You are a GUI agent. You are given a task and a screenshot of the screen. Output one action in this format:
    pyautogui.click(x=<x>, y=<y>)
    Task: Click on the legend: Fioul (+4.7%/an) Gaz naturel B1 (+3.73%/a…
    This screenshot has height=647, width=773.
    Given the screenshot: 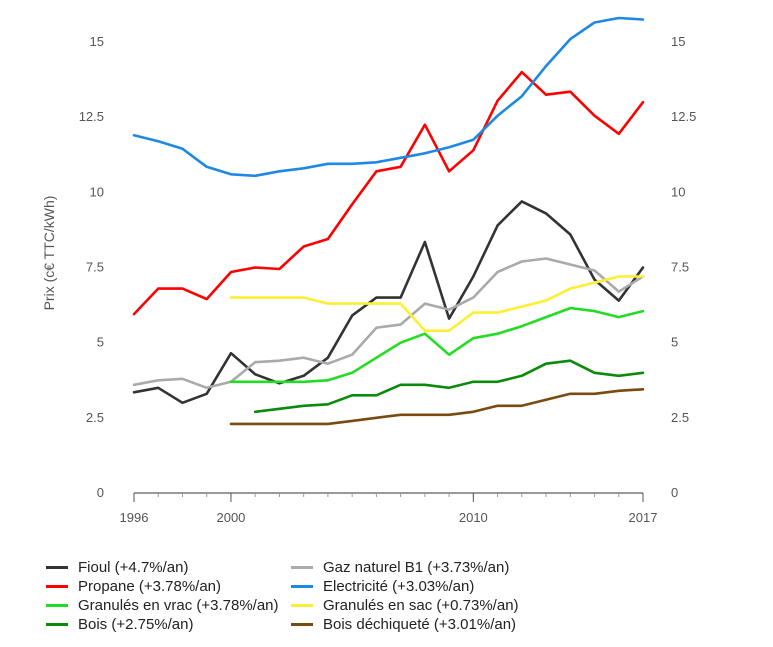 What is the action you would take?
    pyautogui.click(x=406, y=596)
    